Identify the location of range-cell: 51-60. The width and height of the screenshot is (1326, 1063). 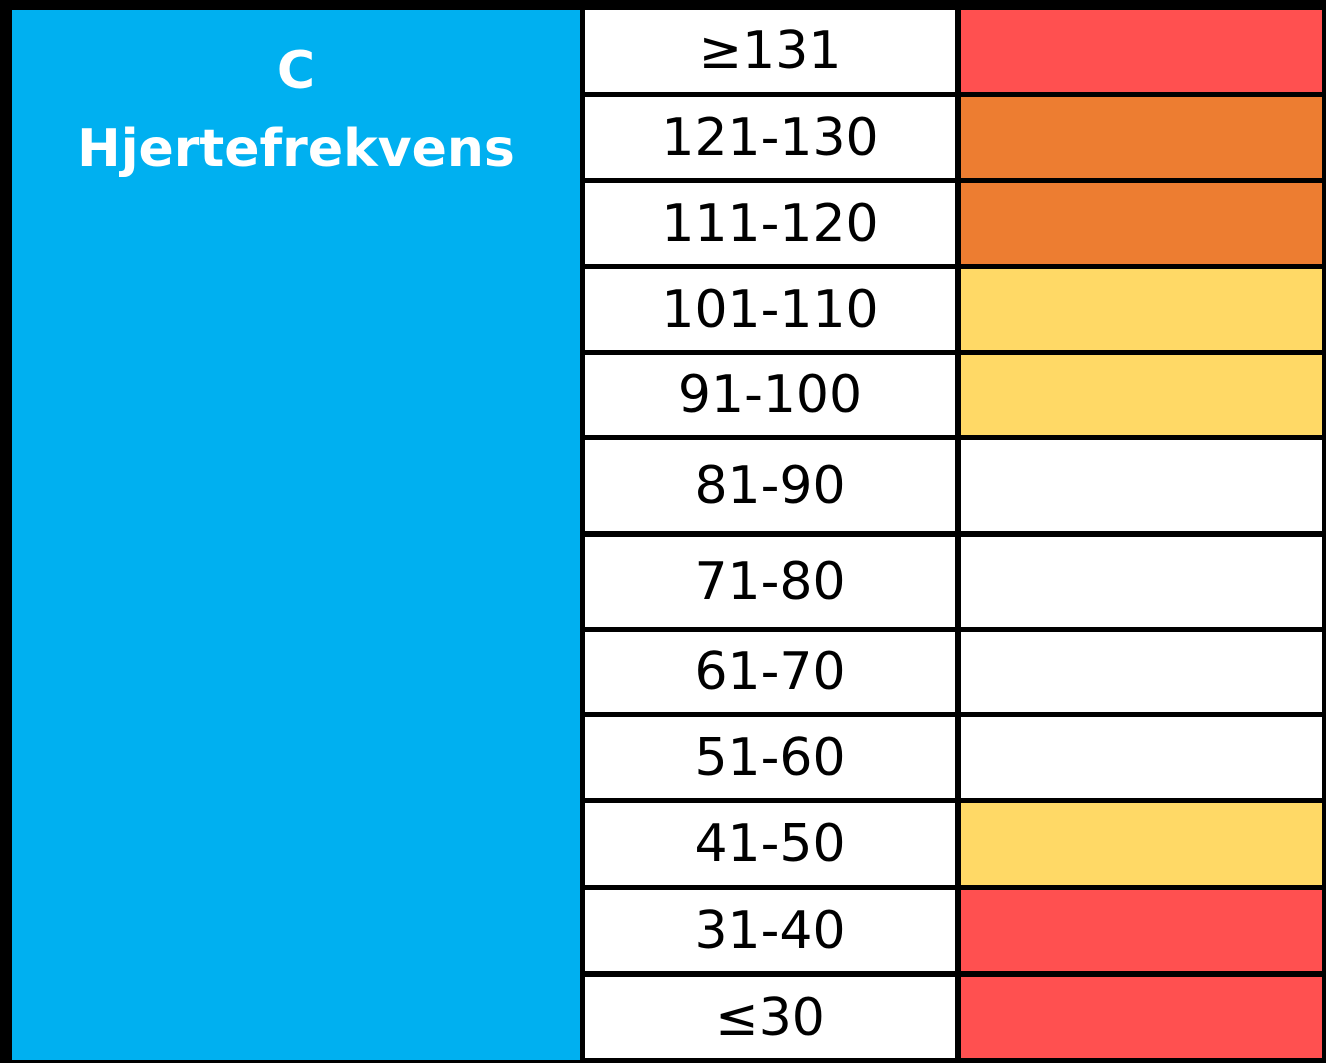
(770, 757).